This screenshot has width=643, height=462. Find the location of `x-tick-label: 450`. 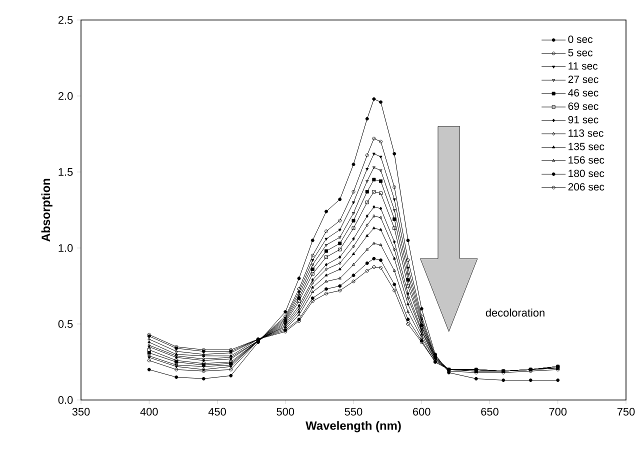

x-tick-label: 450 is located at coordinates (217, 412).